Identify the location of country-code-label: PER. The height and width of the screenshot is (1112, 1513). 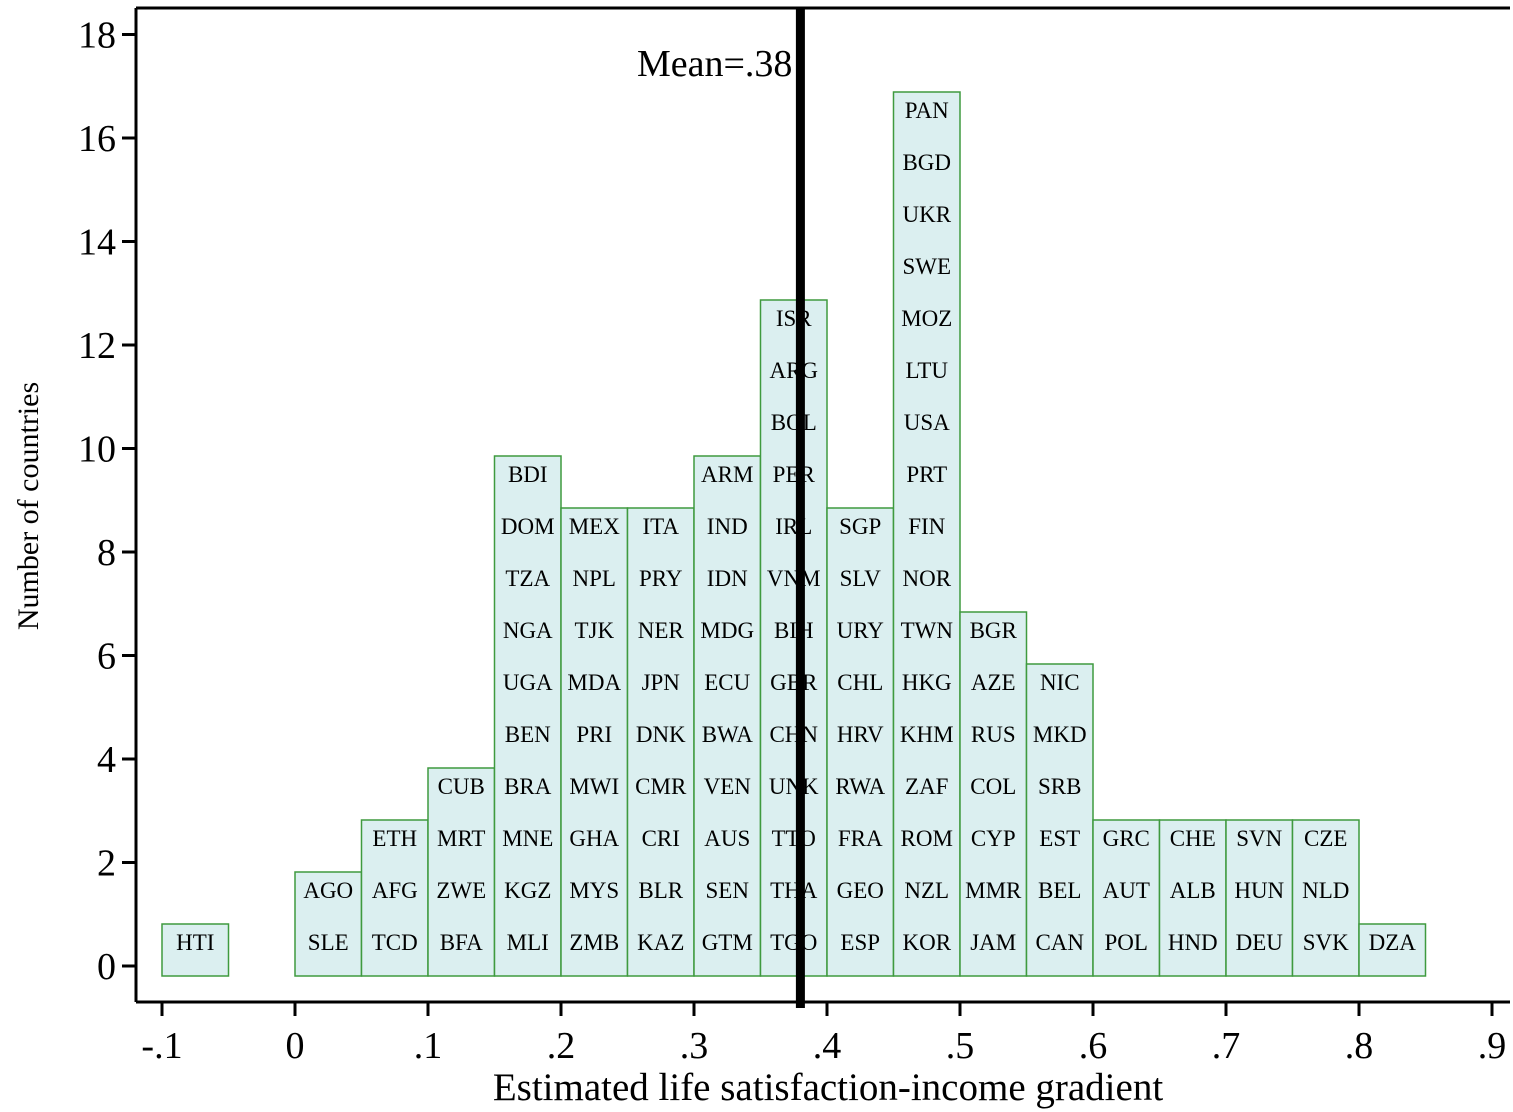
(794, 474).